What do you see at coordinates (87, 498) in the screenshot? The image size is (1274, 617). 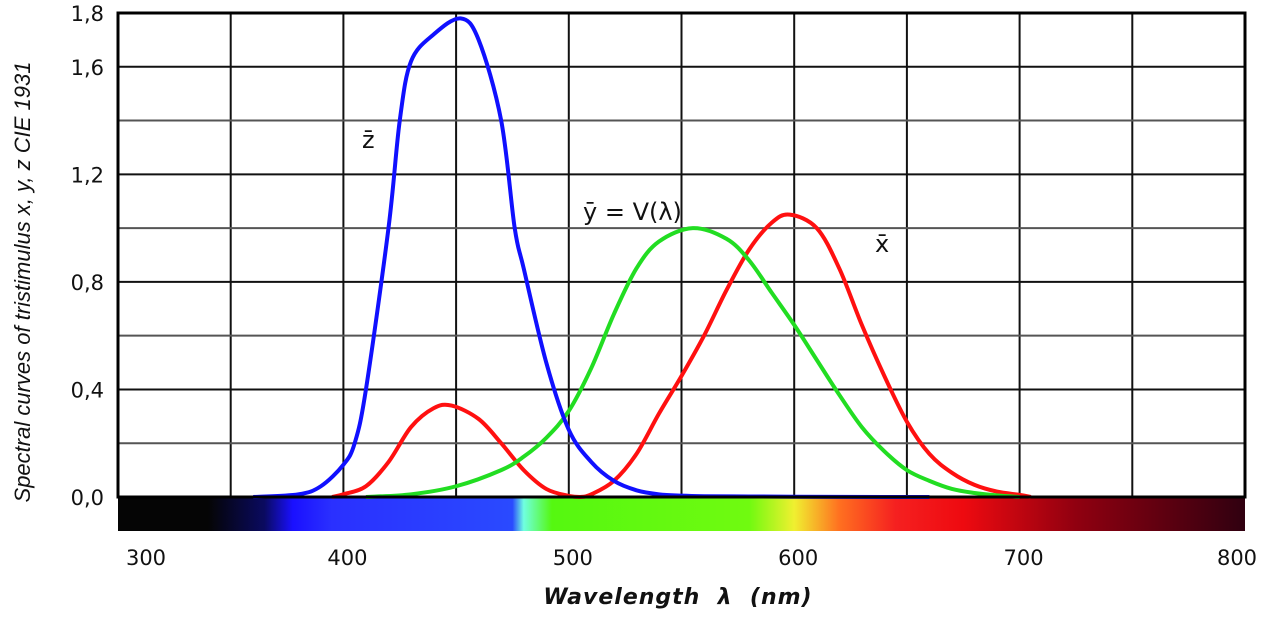 I see `y-tick-label: 0,0` at bounding box center [87, 498].